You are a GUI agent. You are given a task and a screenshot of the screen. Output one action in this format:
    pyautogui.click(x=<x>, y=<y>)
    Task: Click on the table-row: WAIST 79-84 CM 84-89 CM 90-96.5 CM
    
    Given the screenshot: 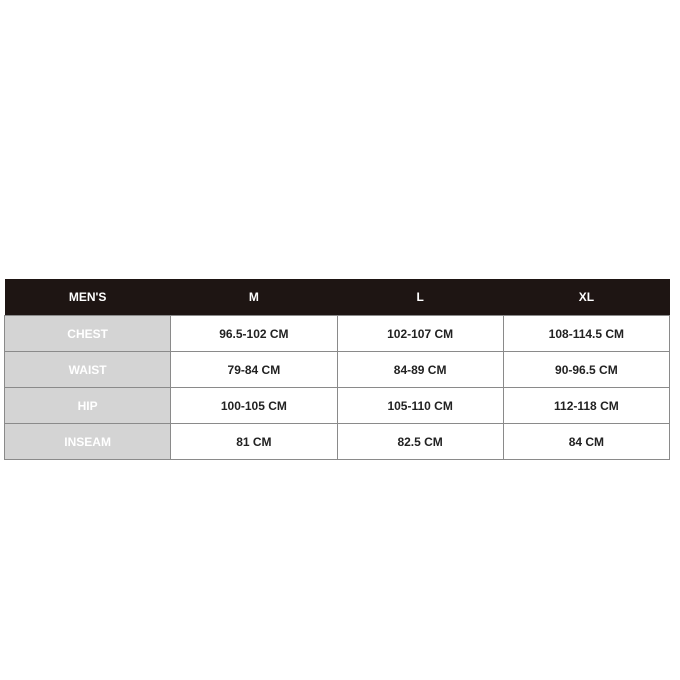 What is the action you would take?
    pyautogui.click(x=337, y=369)
    